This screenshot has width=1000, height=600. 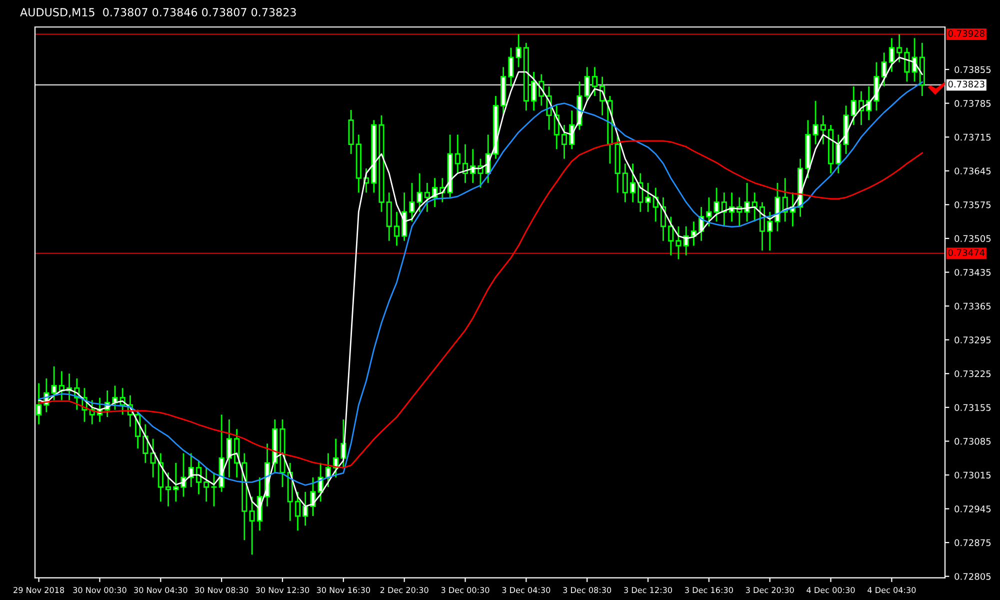 I want to click on y-tick-label: 0.73855, so click(x=972, y=70).